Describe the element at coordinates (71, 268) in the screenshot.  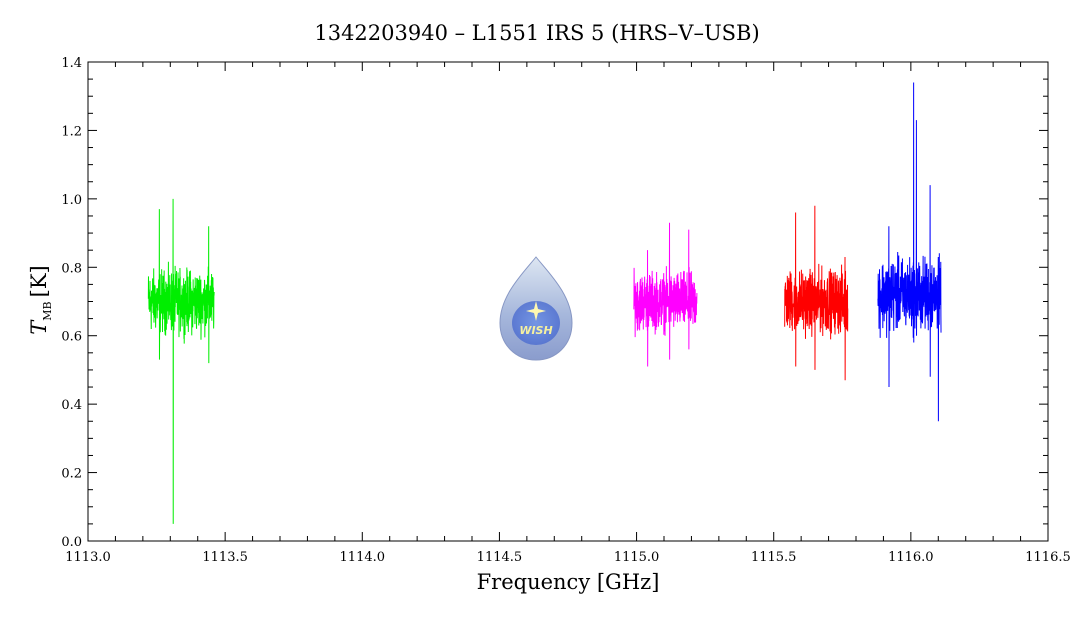
I see `y-tick-label: 0.8` at that location.